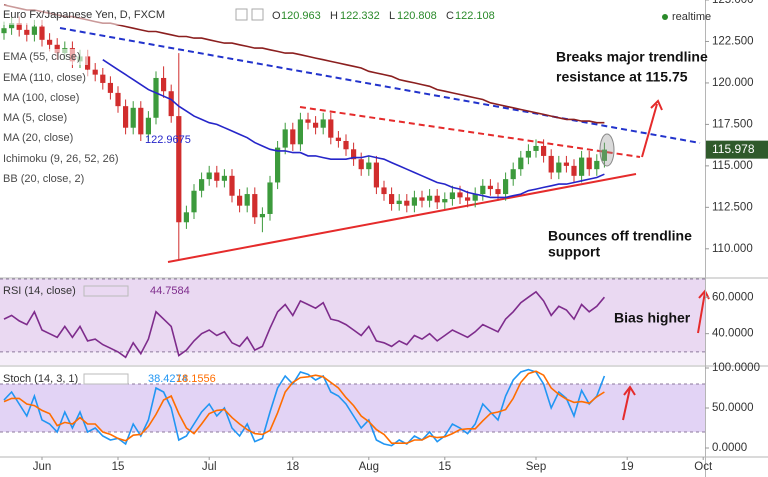 The image size is (768, 477). I want to click on rsi-title: RSI (14, close), so click(39, 291).